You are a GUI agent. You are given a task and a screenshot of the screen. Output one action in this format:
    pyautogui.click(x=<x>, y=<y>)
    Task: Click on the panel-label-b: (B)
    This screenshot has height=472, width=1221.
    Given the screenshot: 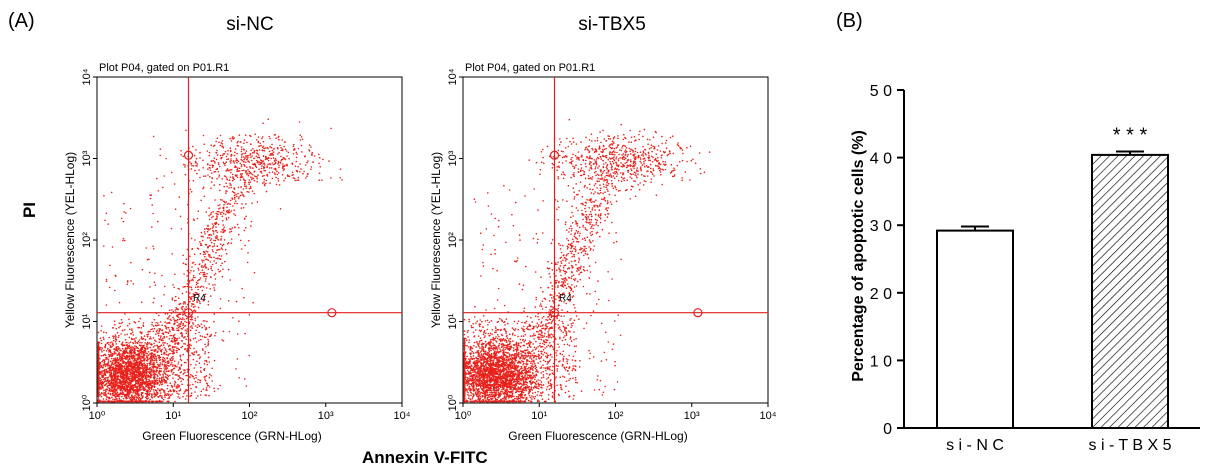 What is the action you would take?
    pyautogui.click(x=849, y=21)
    